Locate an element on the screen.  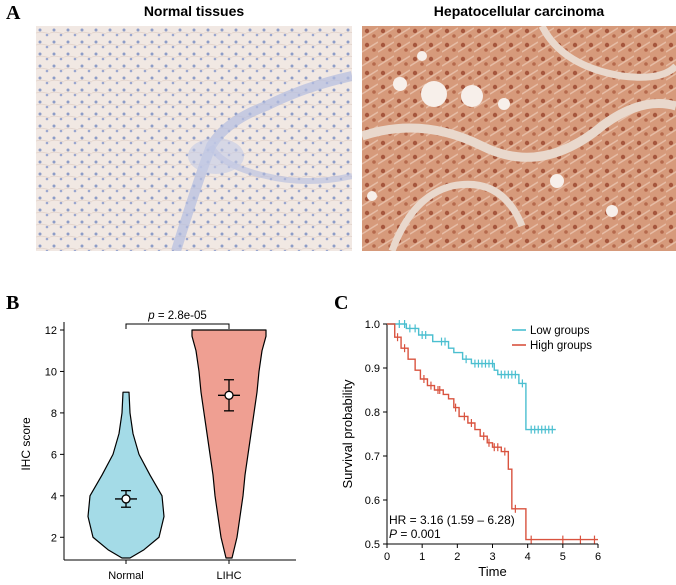
x-tick-label: 5 is located at coordinates (563, 557).